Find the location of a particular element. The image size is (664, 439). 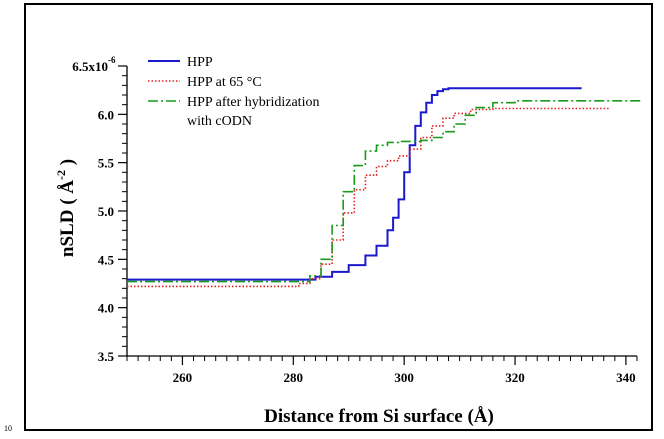

y-tick-label: 5.0 is located at coordinates (106, 211).